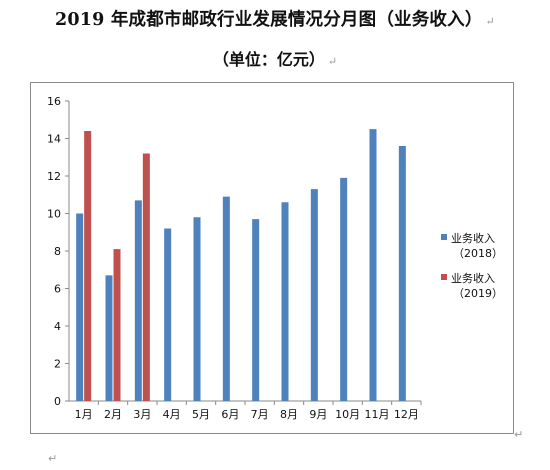  What do you see at coordinates (57, 326) in the screenshot?
I see `y-tick-label: 4` at bounding box center [57, 326].